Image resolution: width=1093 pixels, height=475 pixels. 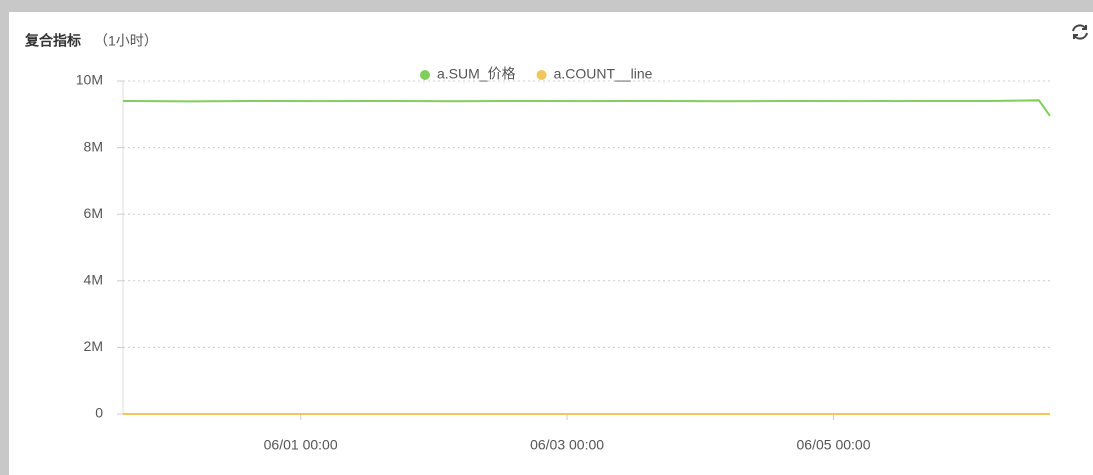 I want to click on chart-title: 复合指标, so click(x=52, y=41).